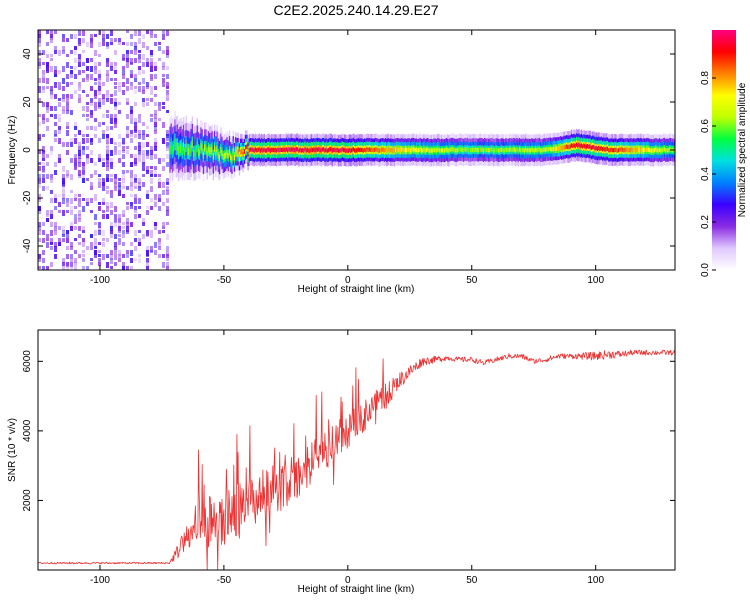 The width and height of the screenshot is (750, 600). Describe the element at coordinates (705, 270) in the screenshot. I see `colorbar-tick-label: 0.0` at that location.